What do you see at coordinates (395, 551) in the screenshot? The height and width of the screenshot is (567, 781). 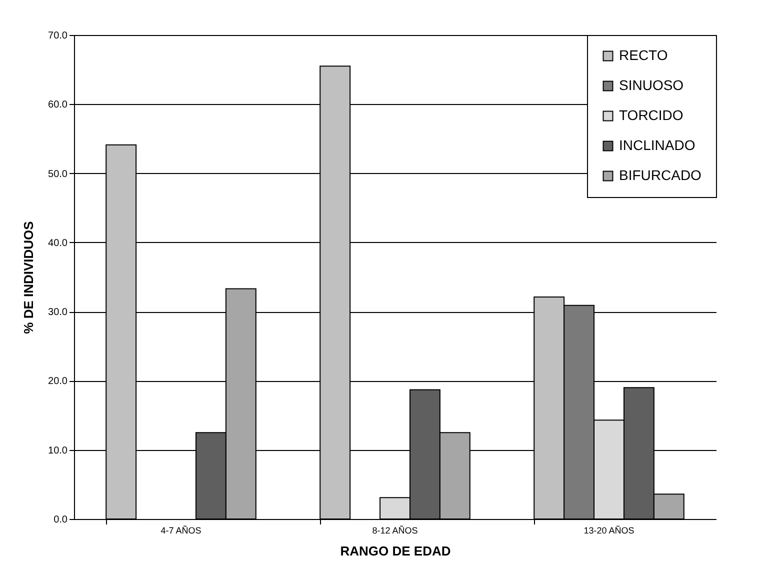 I see `x-axis-title: RANGO DE EDAD` at bounding box center [395, 551].